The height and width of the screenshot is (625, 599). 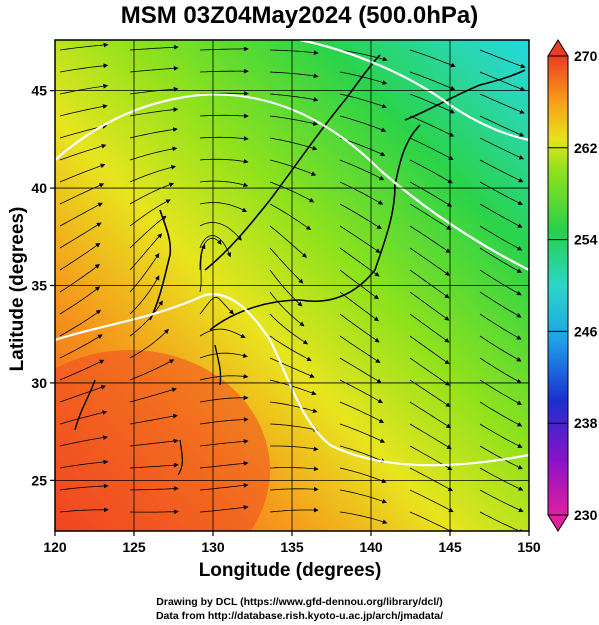 I want to click on colorbar-max-arrow, so click(x=558, y=48).